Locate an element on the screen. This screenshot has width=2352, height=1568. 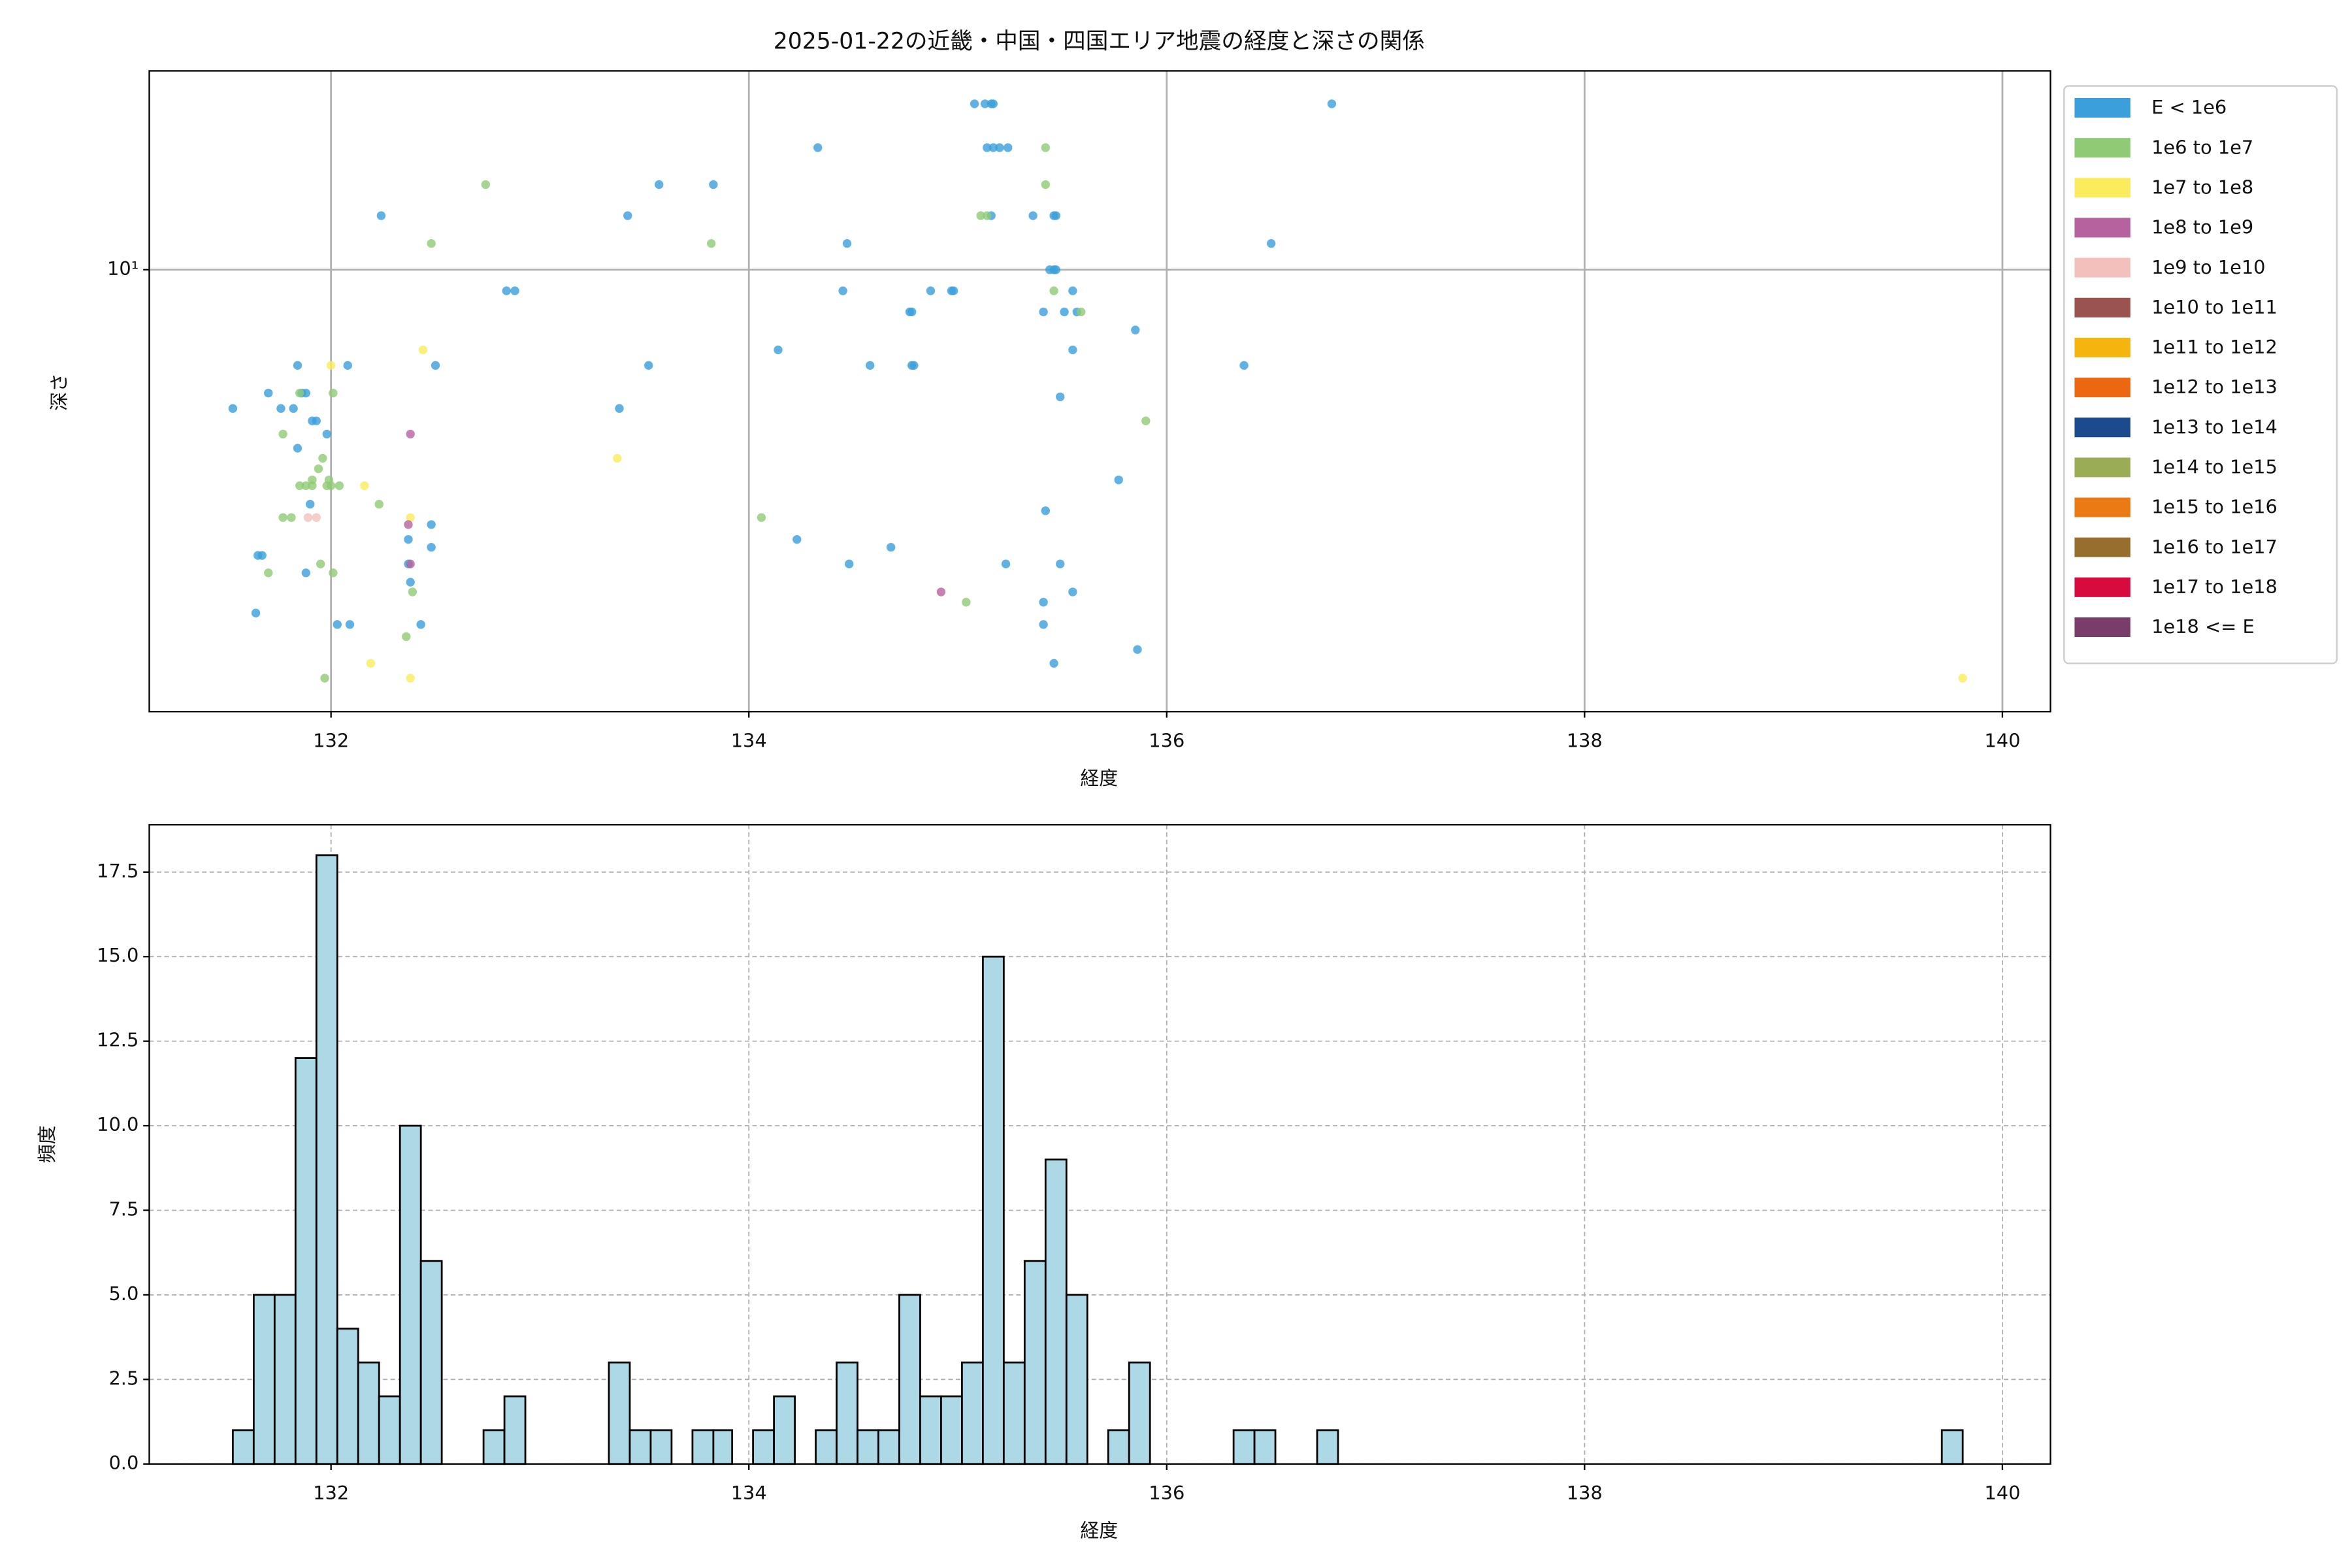
y-tick-label: 0.0 is located at coordinates (123, 1463).